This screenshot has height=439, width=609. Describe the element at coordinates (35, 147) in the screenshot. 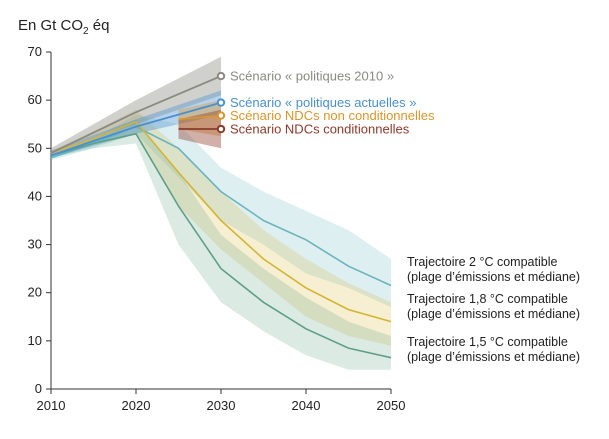

I see `y-tick-label: 50` at that location.